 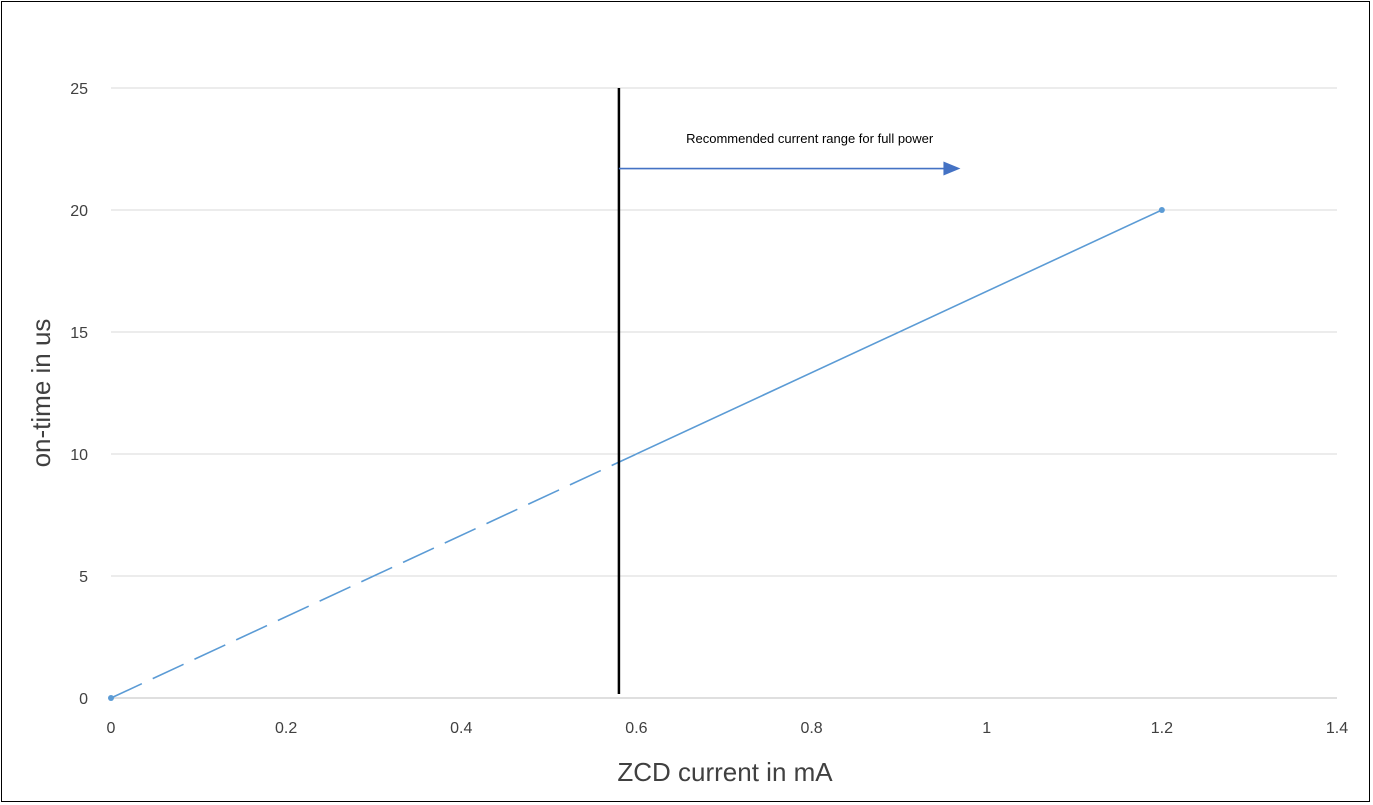 What do you see at coordinates (83, 699) in the screenshot?
I see `y-tick-label: 0` at bounding box center [83, 699].